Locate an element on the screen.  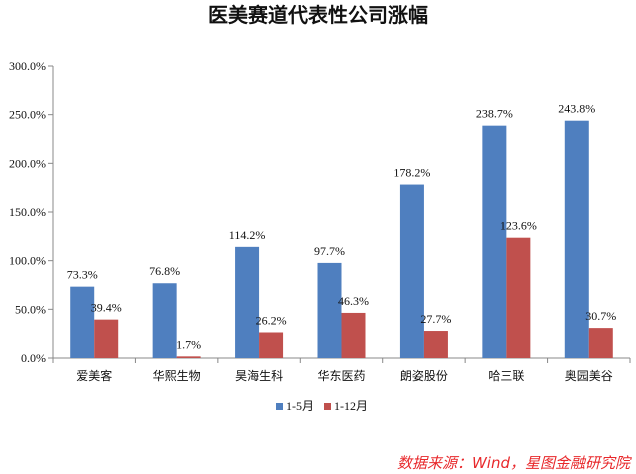
y-tick-label: 250.0% is located at coordinates (27, 115).